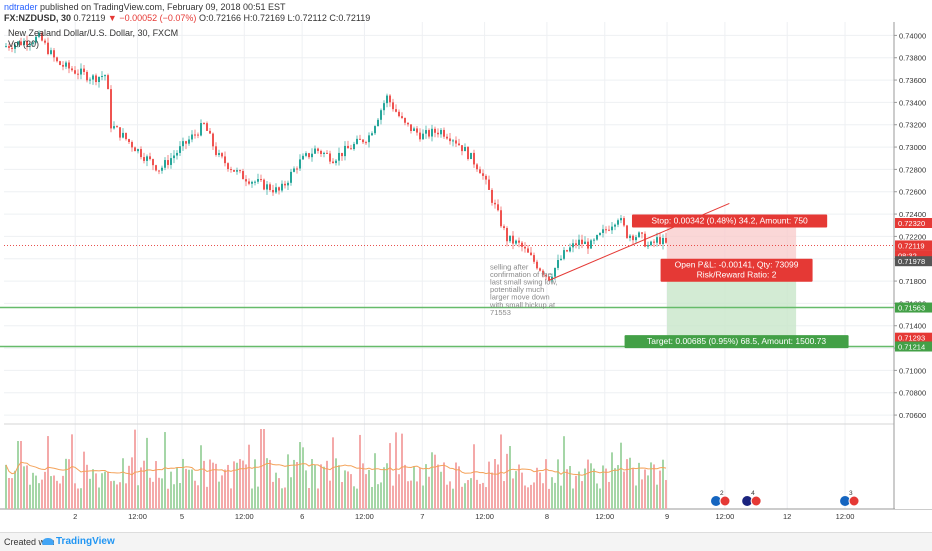 This screenshot has width=932, height=551. I want to click on author-name: ndtrader, so click(21, 7).